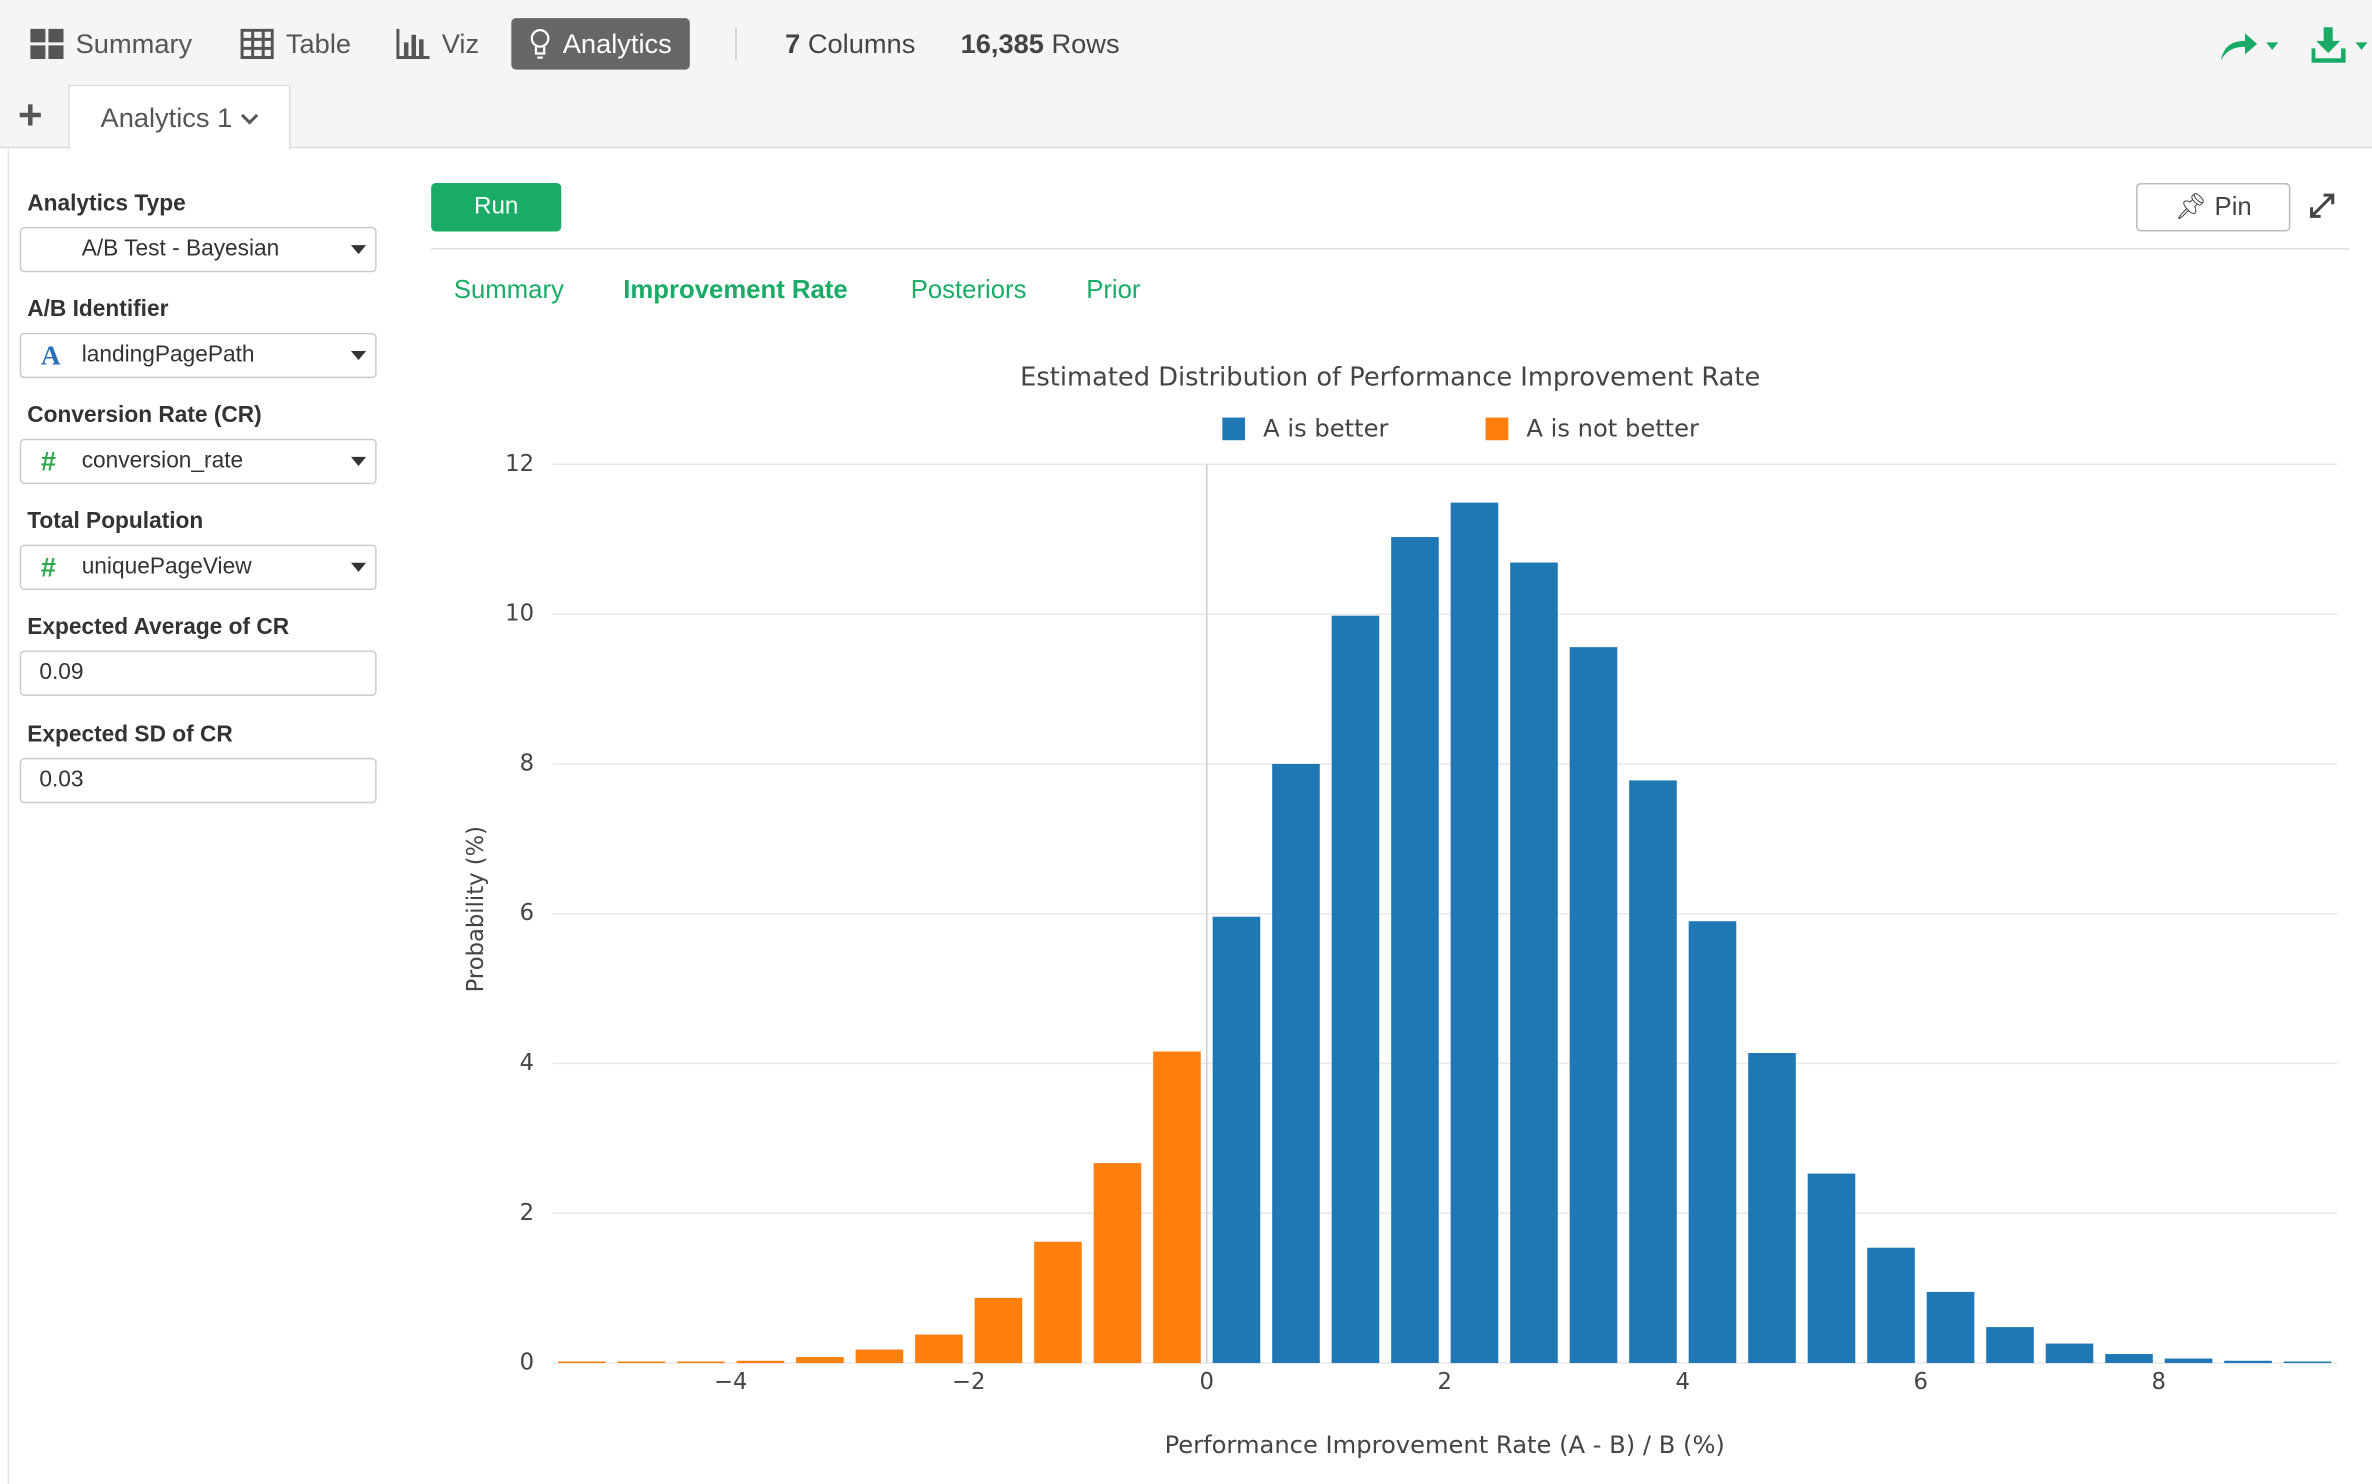 This screenshot has width=2372, height=1484. What do you see at coordinates (166, 566) in the screenshot?
I see `field-value: uniquePageView` at bounding box center [166, 566].